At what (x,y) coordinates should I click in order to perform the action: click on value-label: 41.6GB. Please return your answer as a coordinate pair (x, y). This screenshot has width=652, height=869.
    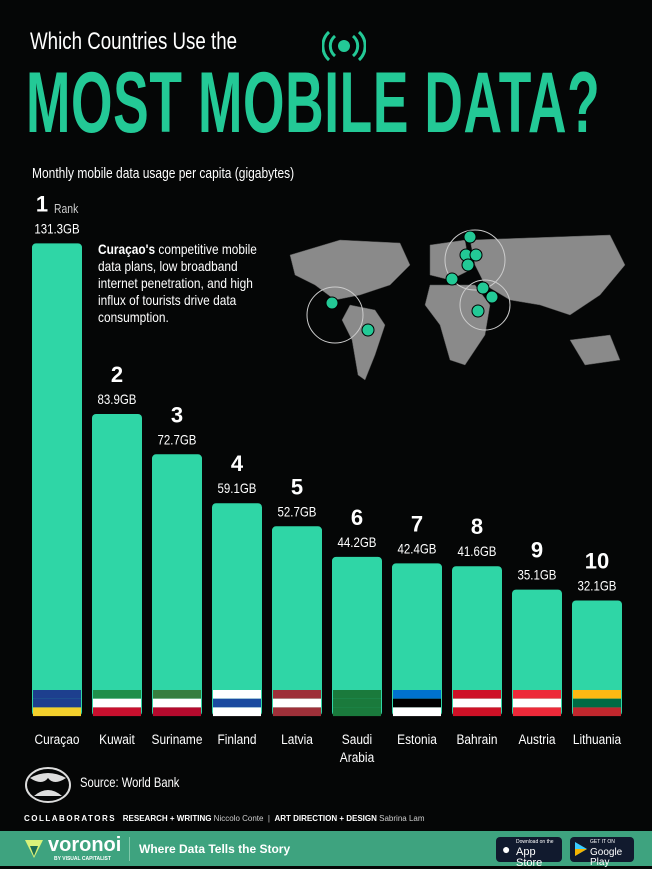
    Looking at the image, I should click on (477, 551).